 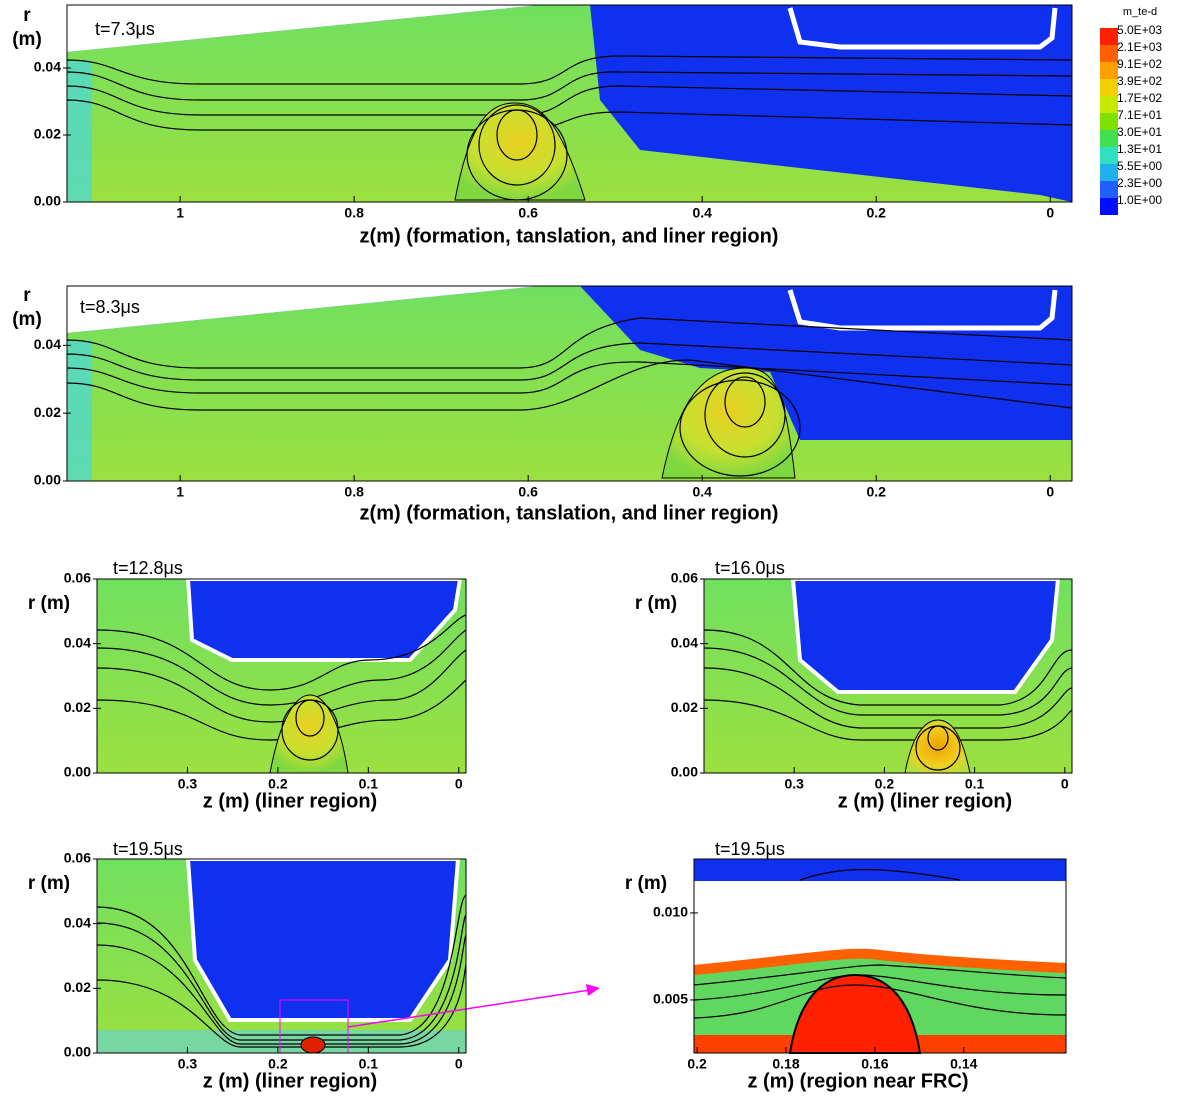 I want to click on colorbar-label: 9.1E+02, so click(x=1139, y=64).